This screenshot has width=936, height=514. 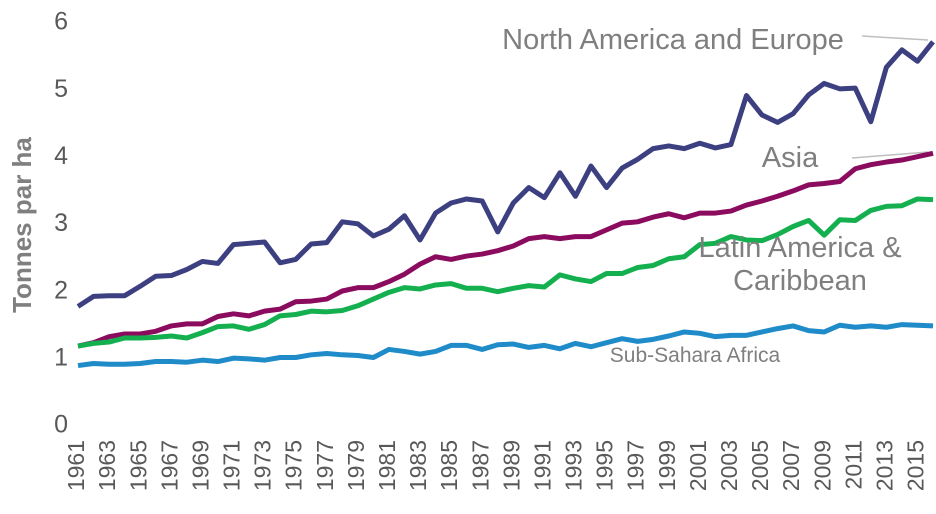 I want to click on y-tick-label: 5, so click(x=61, y=89).